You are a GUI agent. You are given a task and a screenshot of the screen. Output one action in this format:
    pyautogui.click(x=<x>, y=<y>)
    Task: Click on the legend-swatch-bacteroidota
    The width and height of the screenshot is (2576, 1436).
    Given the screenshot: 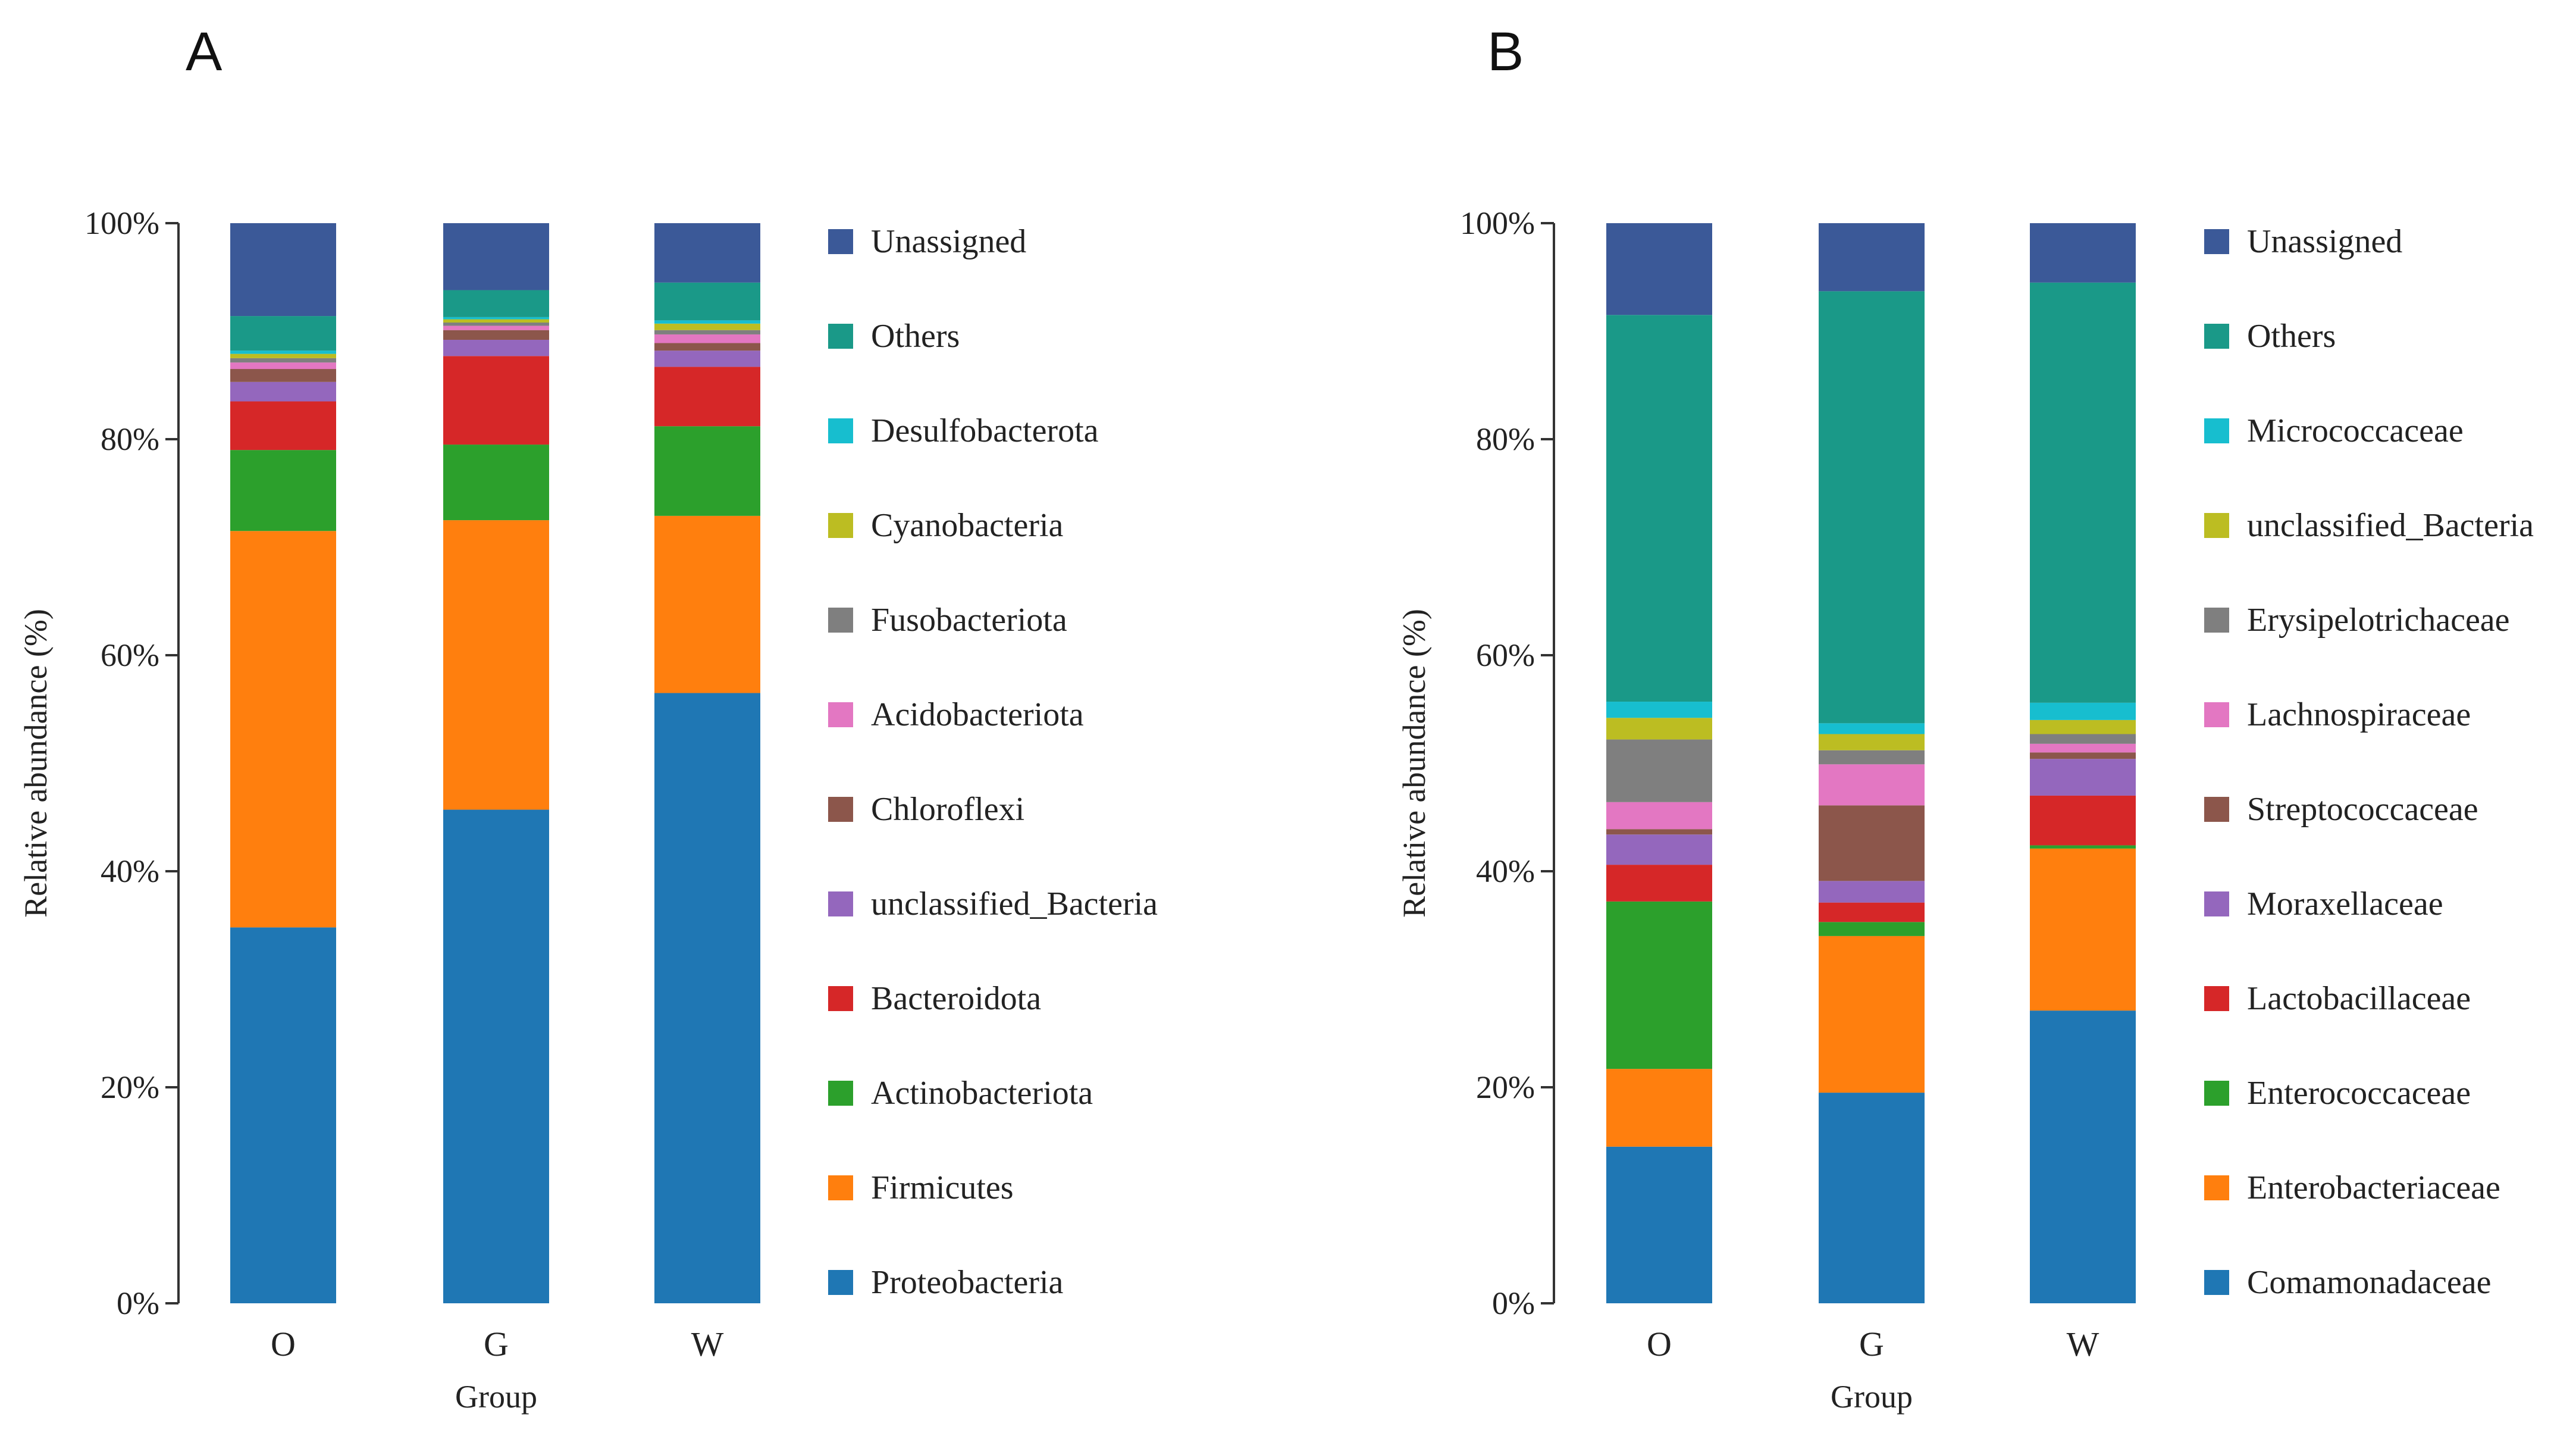 What is the action you would take?
    pyautogui.click(x=841, y=998)
    